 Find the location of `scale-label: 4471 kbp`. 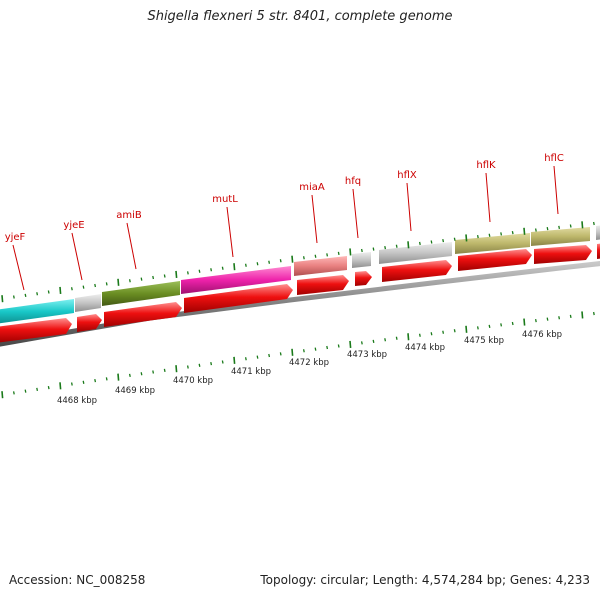

scale-label: 4471 kbp is located at coordinates (251, 372).